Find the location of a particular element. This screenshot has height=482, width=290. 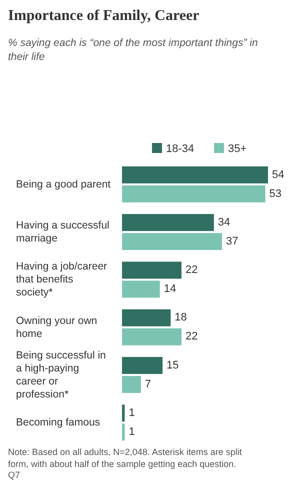

text: Q7 is located at coordinates (14, 475).